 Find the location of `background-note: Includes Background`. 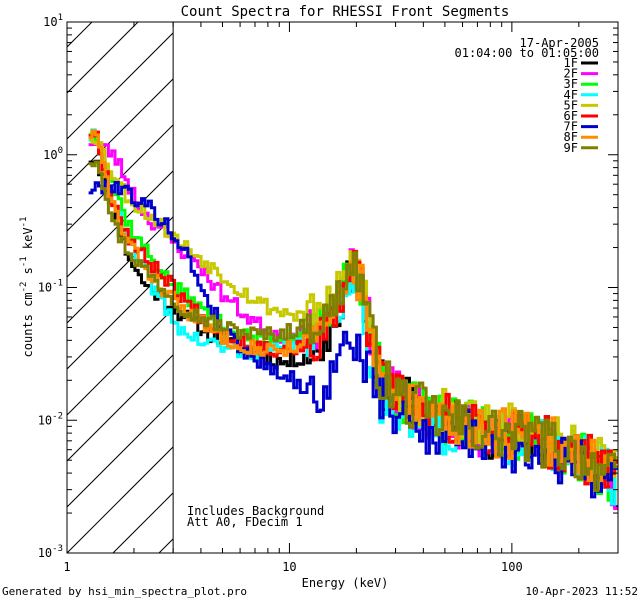

background-note: Includes Background is located at coordinates (255, 511).